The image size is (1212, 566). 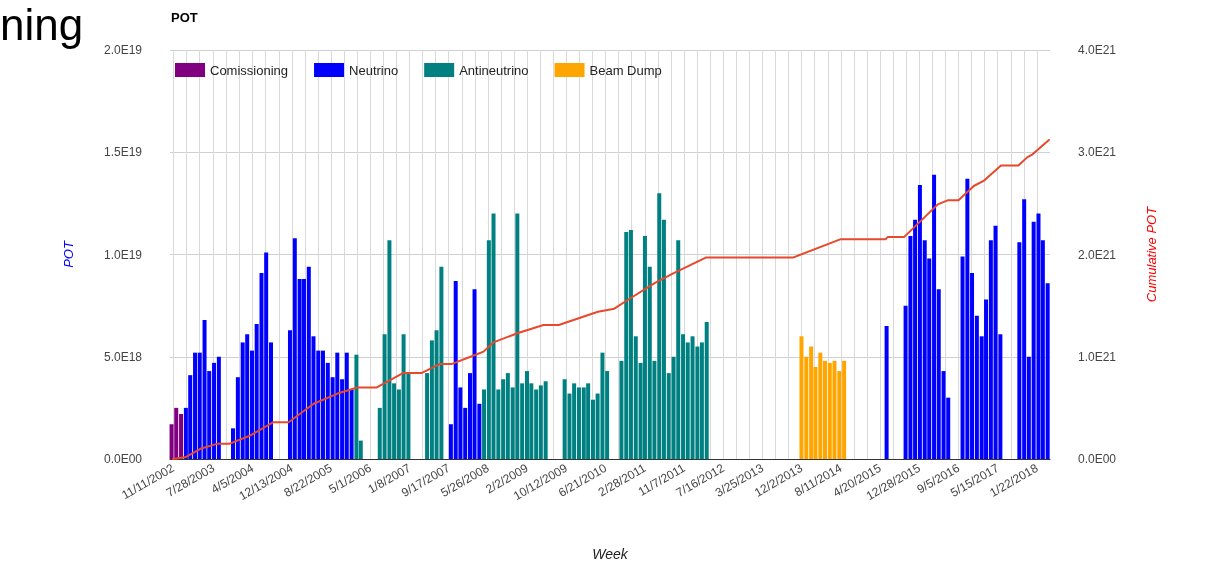 What do you see at coordinates (123, 152) in the screenshot?
I see `y-tick-label: 1.5E19` at bounding box center [123, 152].